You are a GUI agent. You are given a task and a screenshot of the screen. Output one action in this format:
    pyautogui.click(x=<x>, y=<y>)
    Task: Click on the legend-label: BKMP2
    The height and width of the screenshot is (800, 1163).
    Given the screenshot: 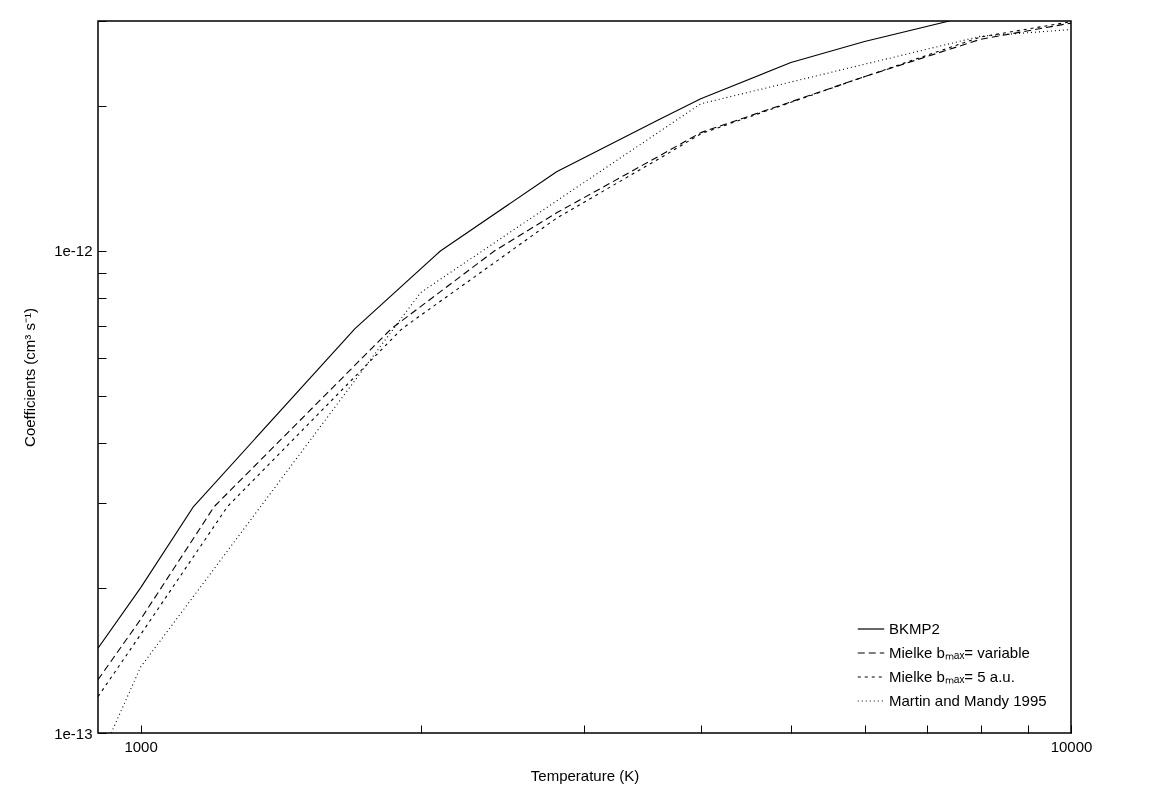 What is the action you would take?
    pyautogui.click(x=914, y=628)
    